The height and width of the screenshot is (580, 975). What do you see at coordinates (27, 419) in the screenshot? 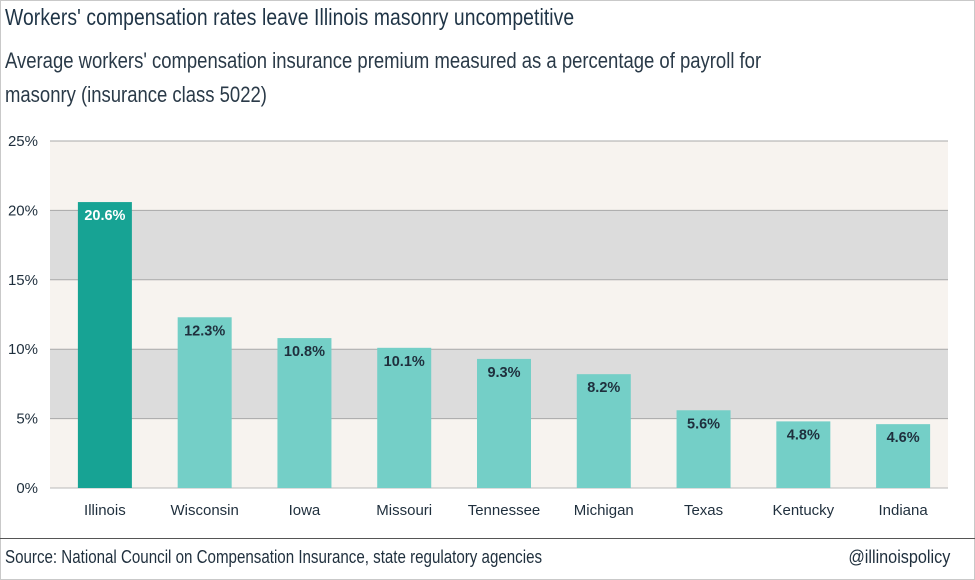
I see `y-tick-label: 5%` at bounding box center [27, 419].